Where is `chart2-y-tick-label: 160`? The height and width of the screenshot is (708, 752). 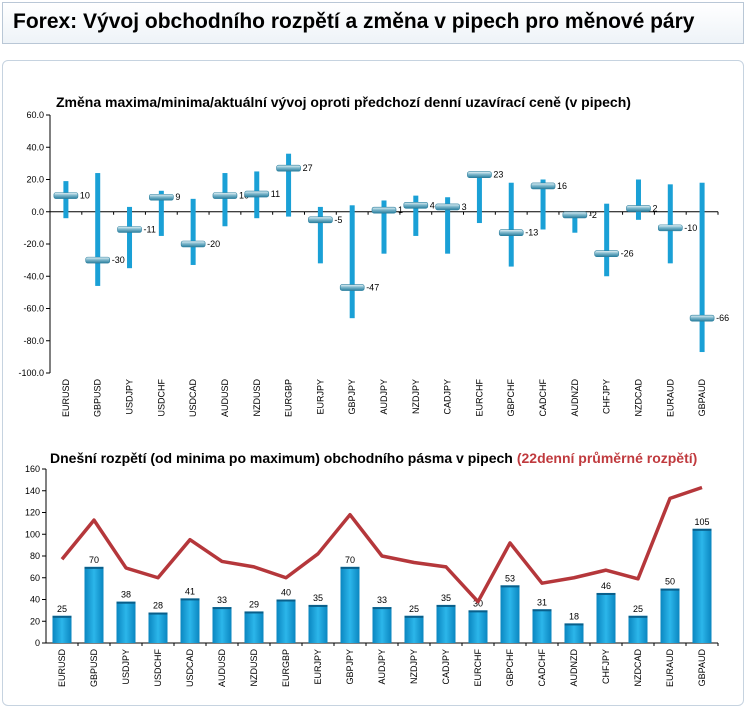
chart2-y-tick-label: 160 is located at coordinates (32, 469).